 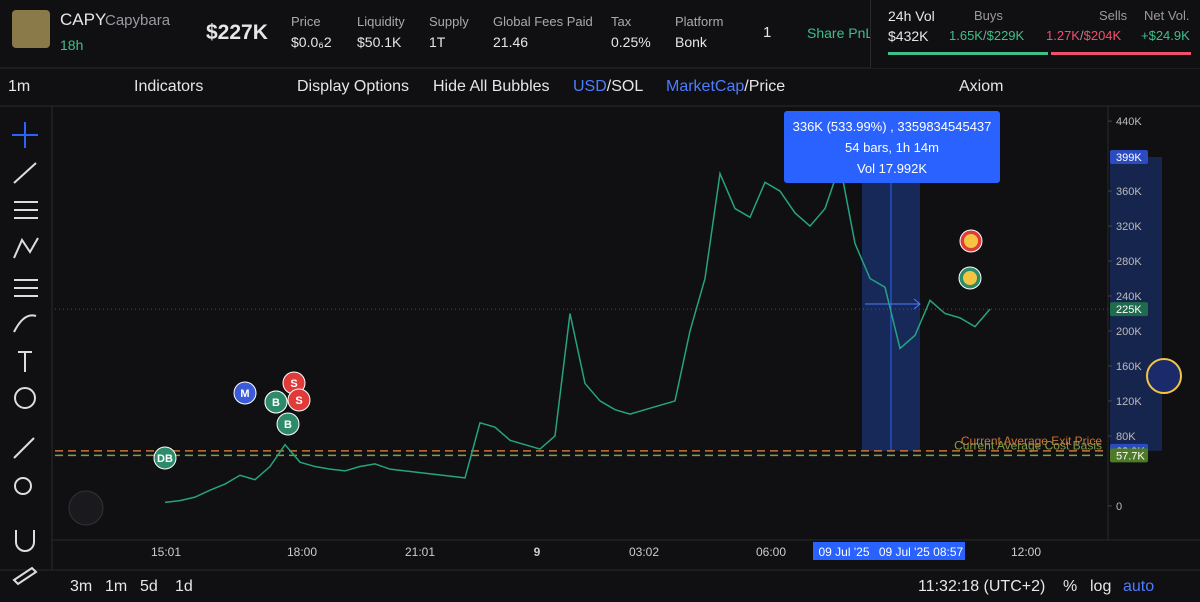 What do you see at coordinates (1129, 402) in the screenshot?
I see `y-tick-label: 120K` at bounding box center [1129, 402].